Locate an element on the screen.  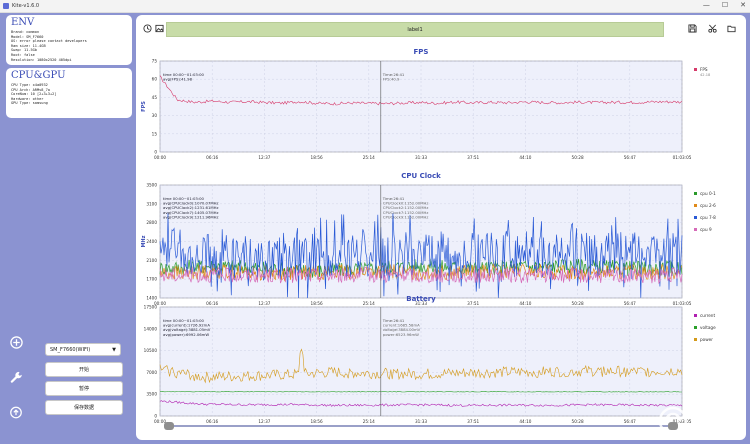
cursor-value: power:6523.96mW is located at coordinates (401, 334).